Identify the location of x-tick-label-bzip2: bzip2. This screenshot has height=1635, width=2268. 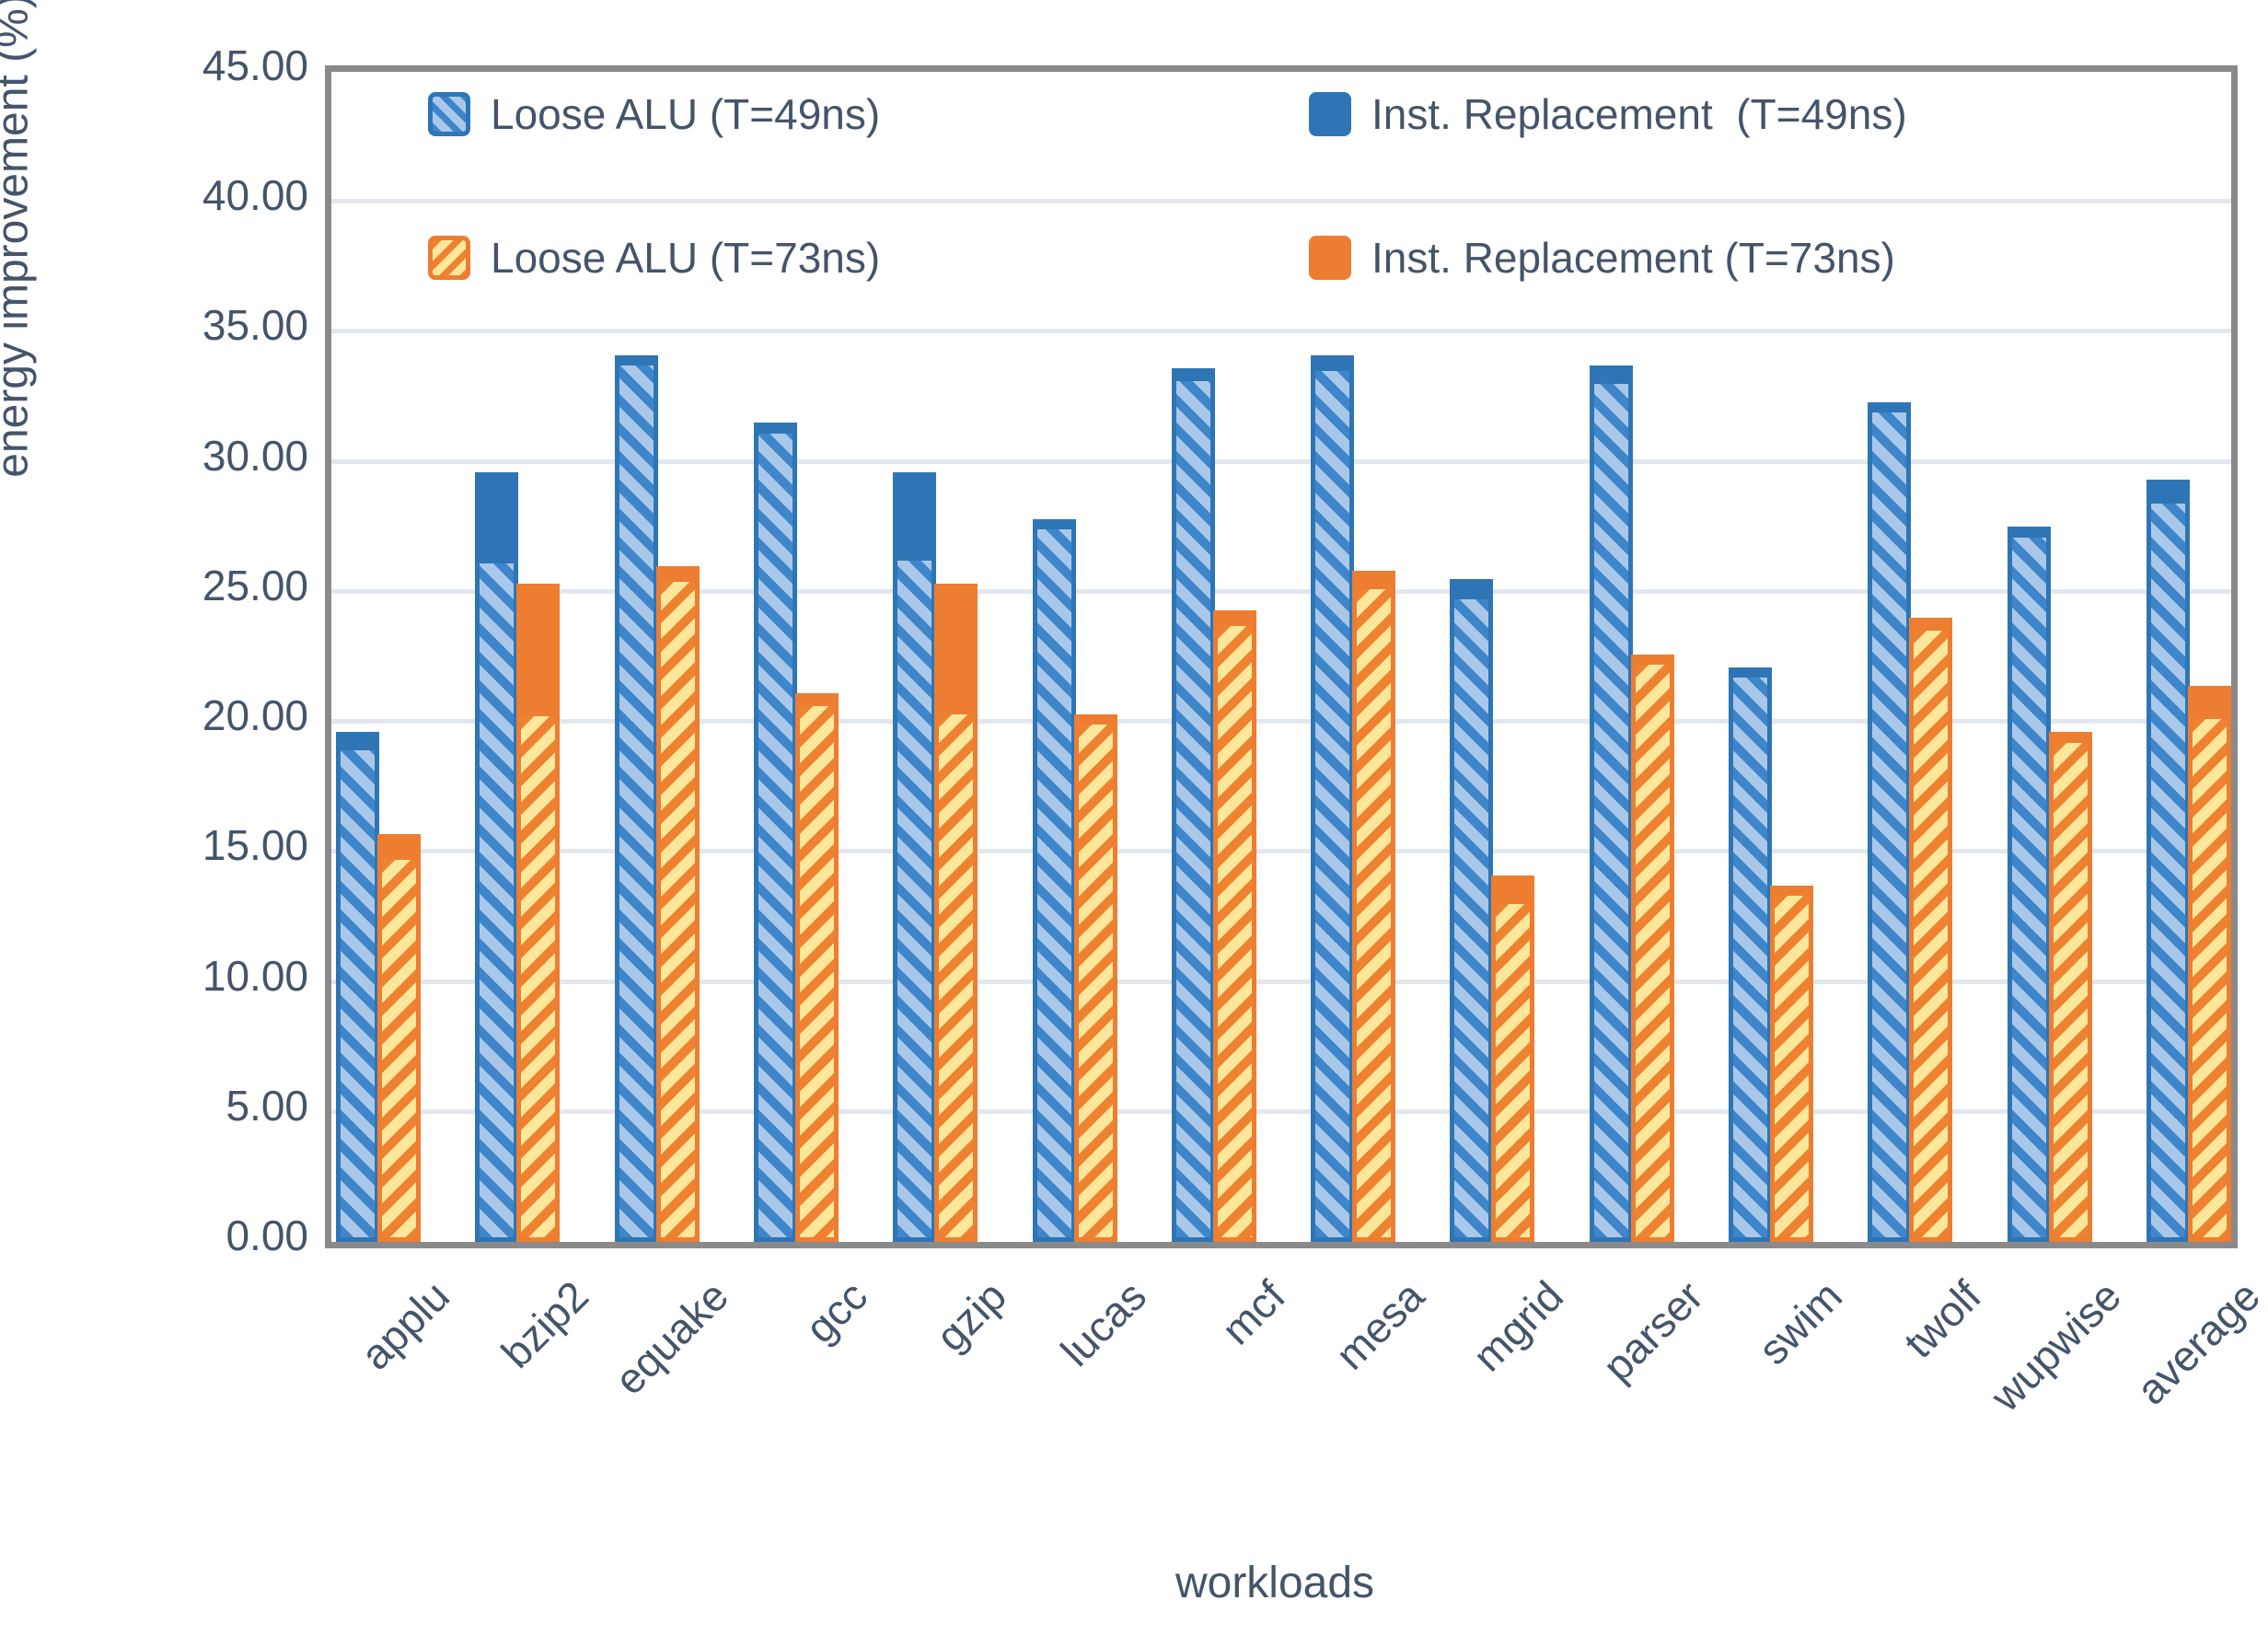
(545, 1324).